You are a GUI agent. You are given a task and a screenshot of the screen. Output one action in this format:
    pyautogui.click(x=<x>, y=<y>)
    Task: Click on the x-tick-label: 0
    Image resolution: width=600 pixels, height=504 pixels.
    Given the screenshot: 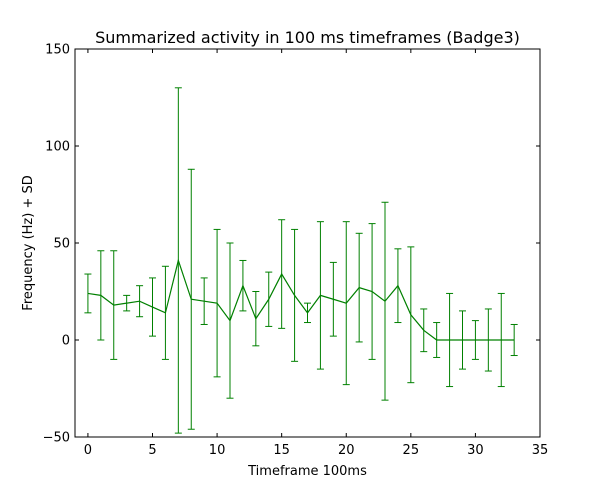 What is the action you would take?
    pyautogui.click(x=88, y=450)
    